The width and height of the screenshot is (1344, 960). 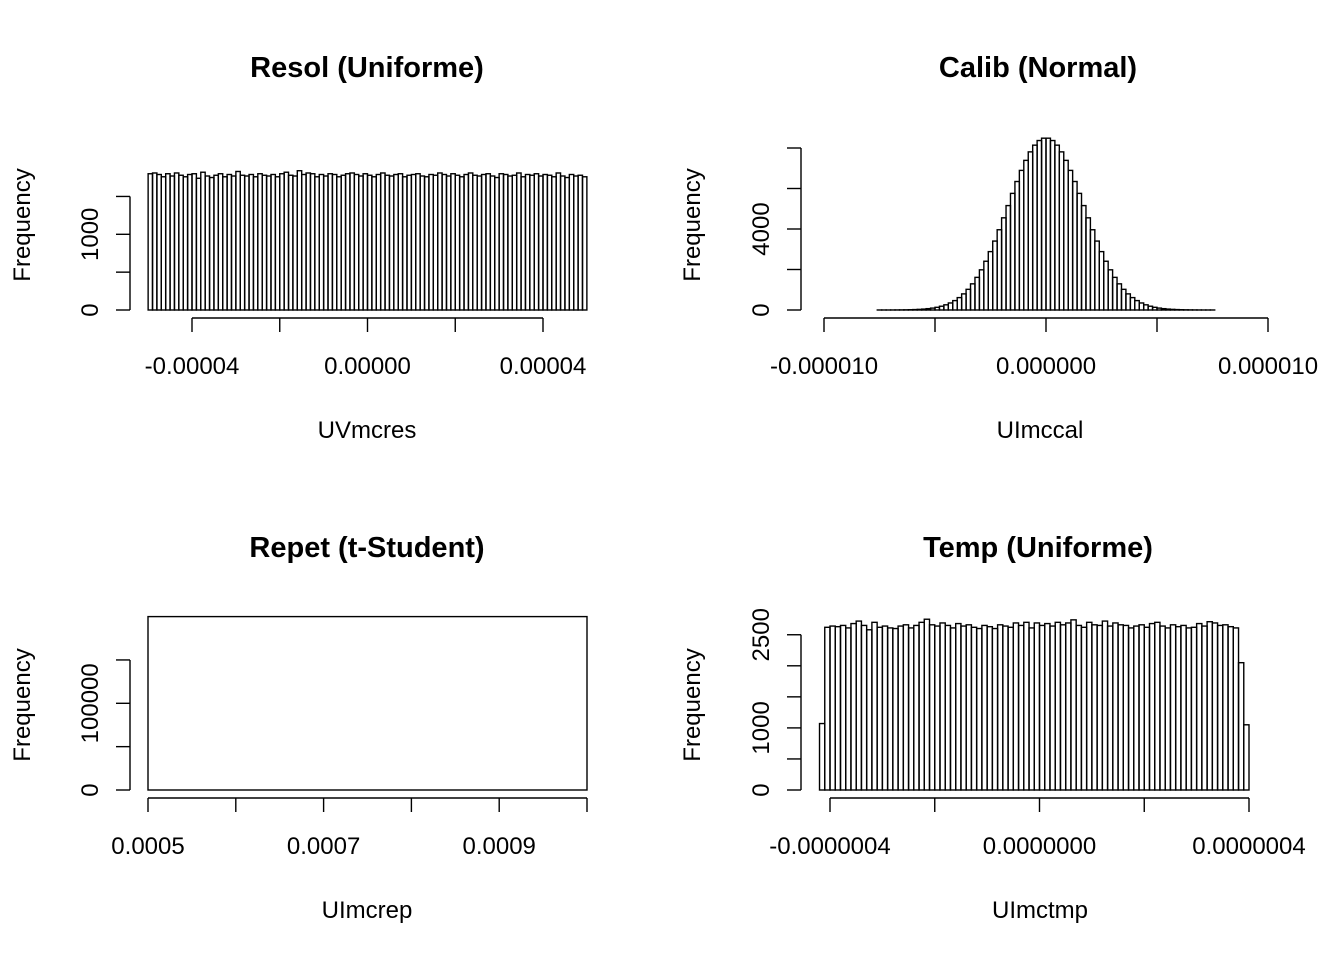 I want to click on y-tick-label: 4000, so click(x=761, y=228).